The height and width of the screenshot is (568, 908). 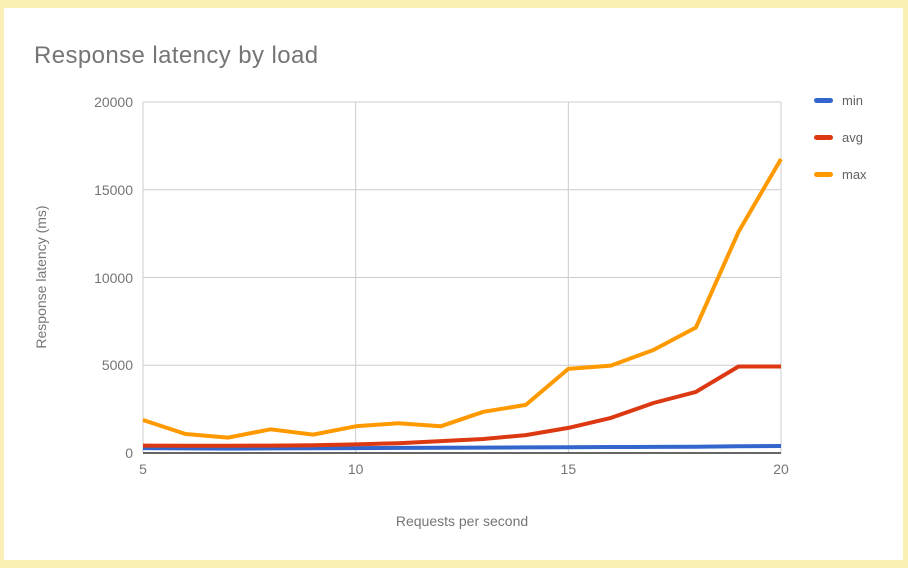 What do you see at coordinates (355, 469) in the screenshot?
I see `x-tick-label: 10` at bounding box center [355, 469].